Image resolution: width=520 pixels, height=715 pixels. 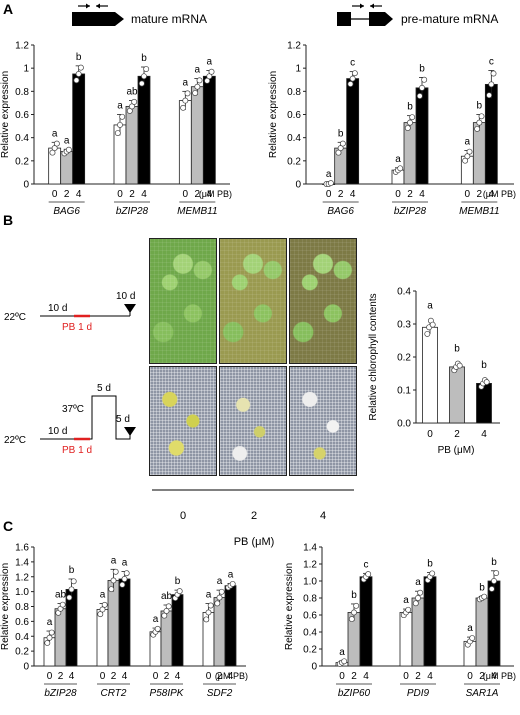 I want to click on y-tick-label: 0.4, so click(x=404, y=292).